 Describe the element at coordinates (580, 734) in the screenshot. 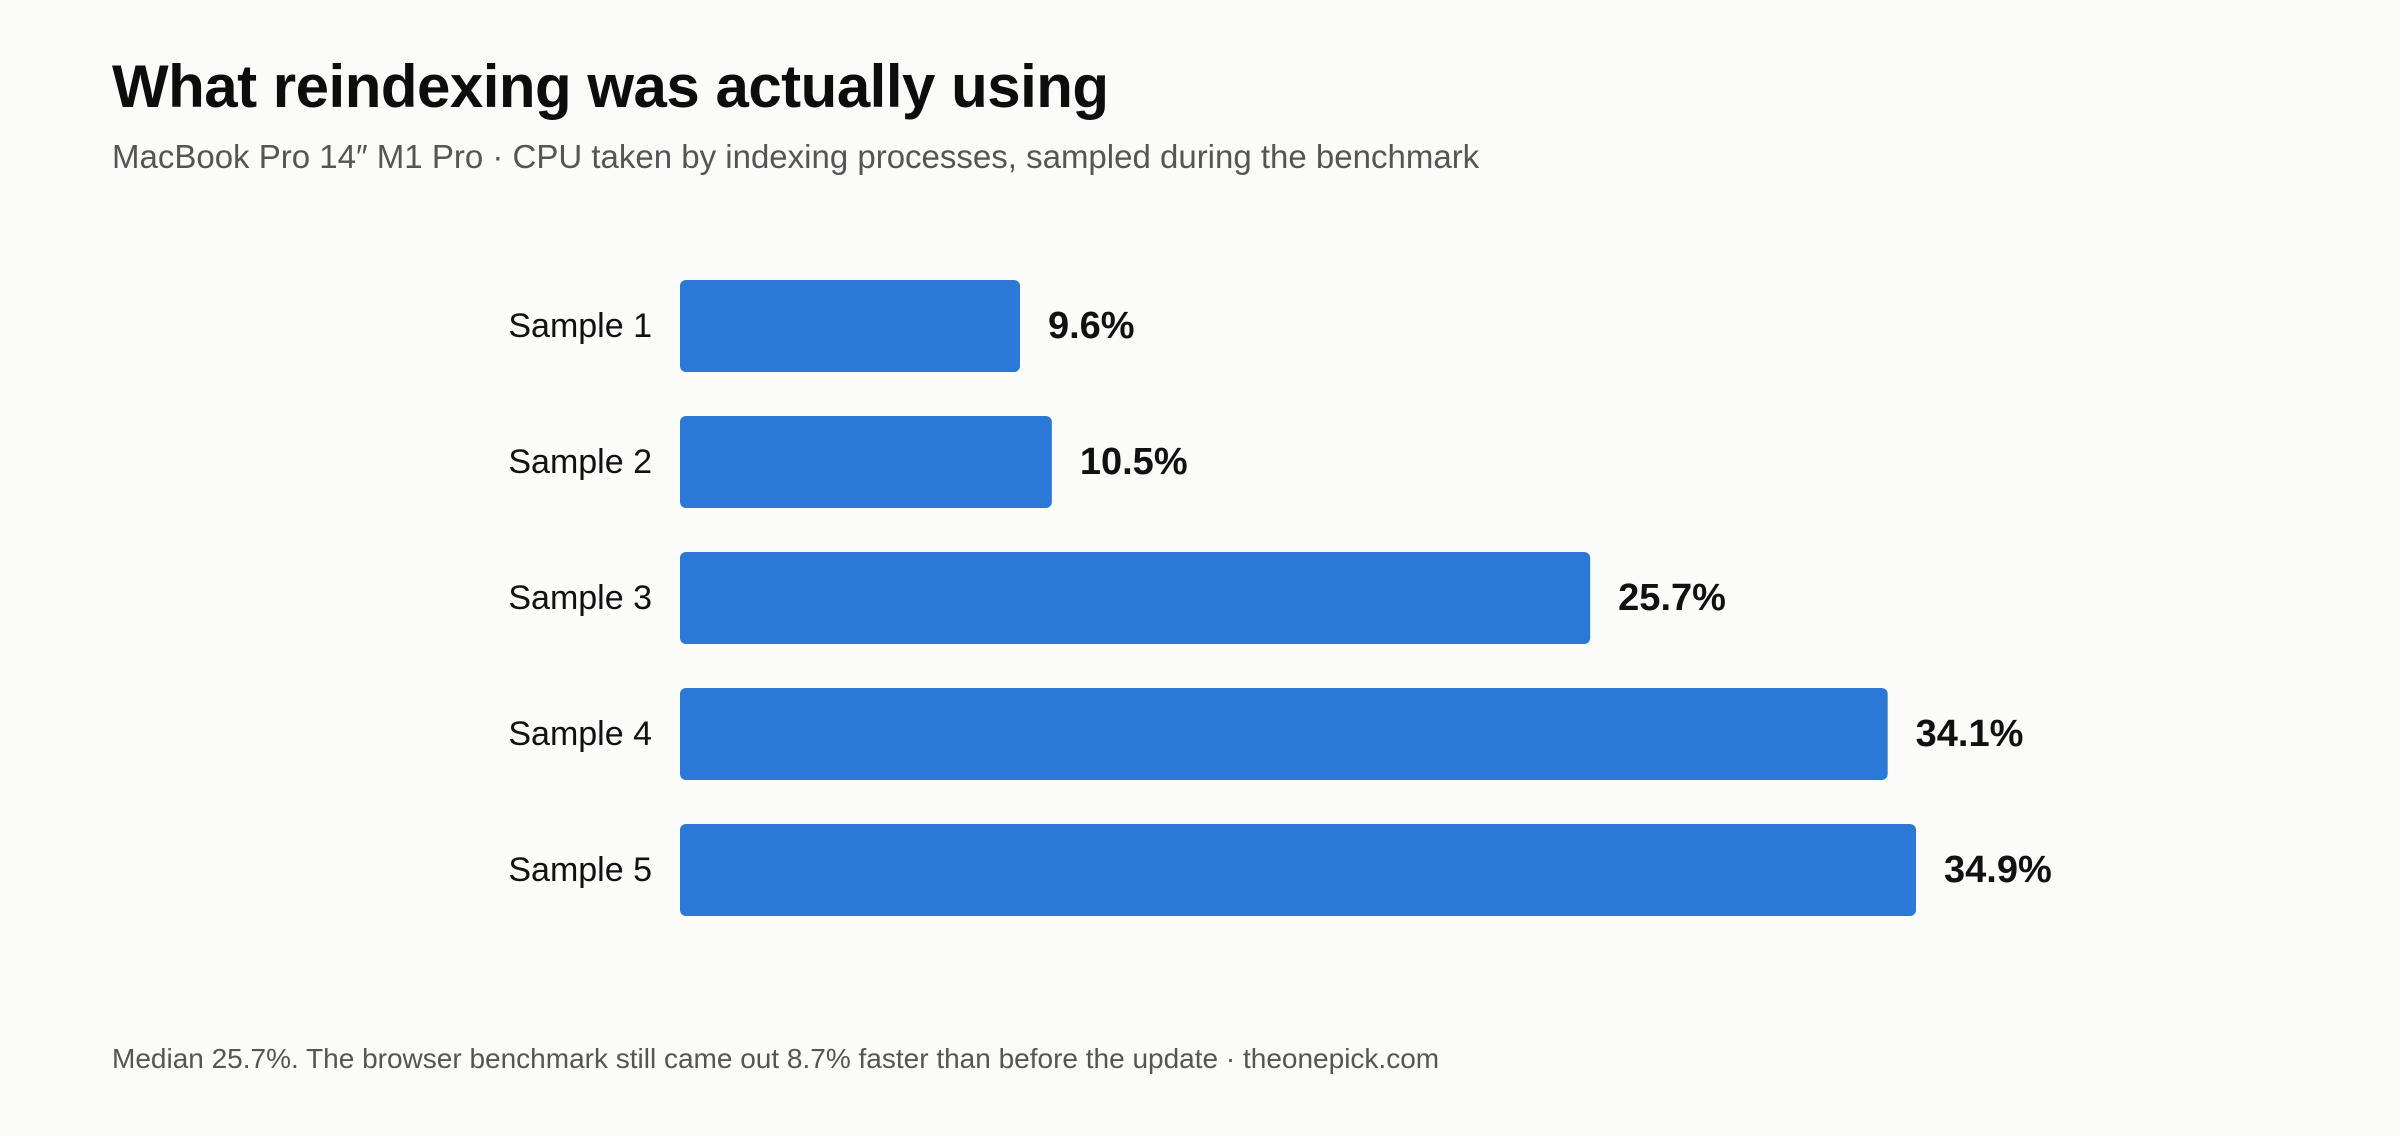

I see `category-label: Sample 4` at that location.